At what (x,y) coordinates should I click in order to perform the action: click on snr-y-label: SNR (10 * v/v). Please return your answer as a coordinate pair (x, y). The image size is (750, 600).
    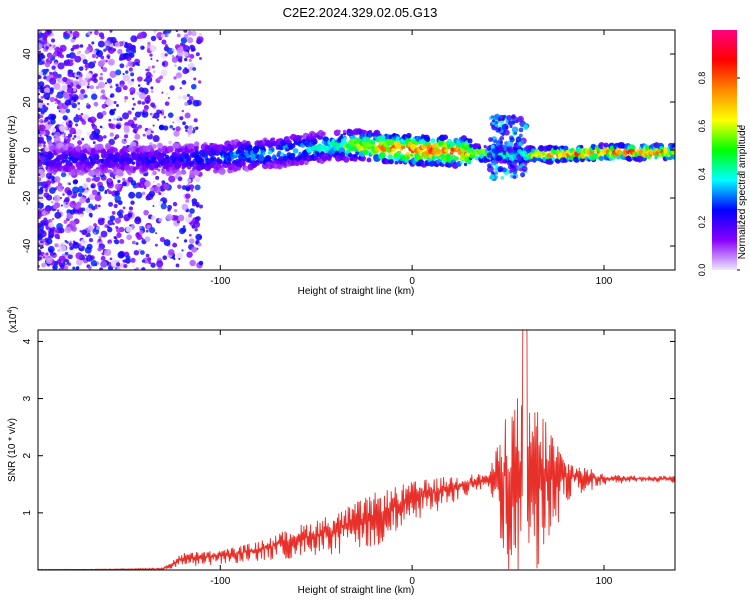
    Looking at the image, I should click on (12, 450).